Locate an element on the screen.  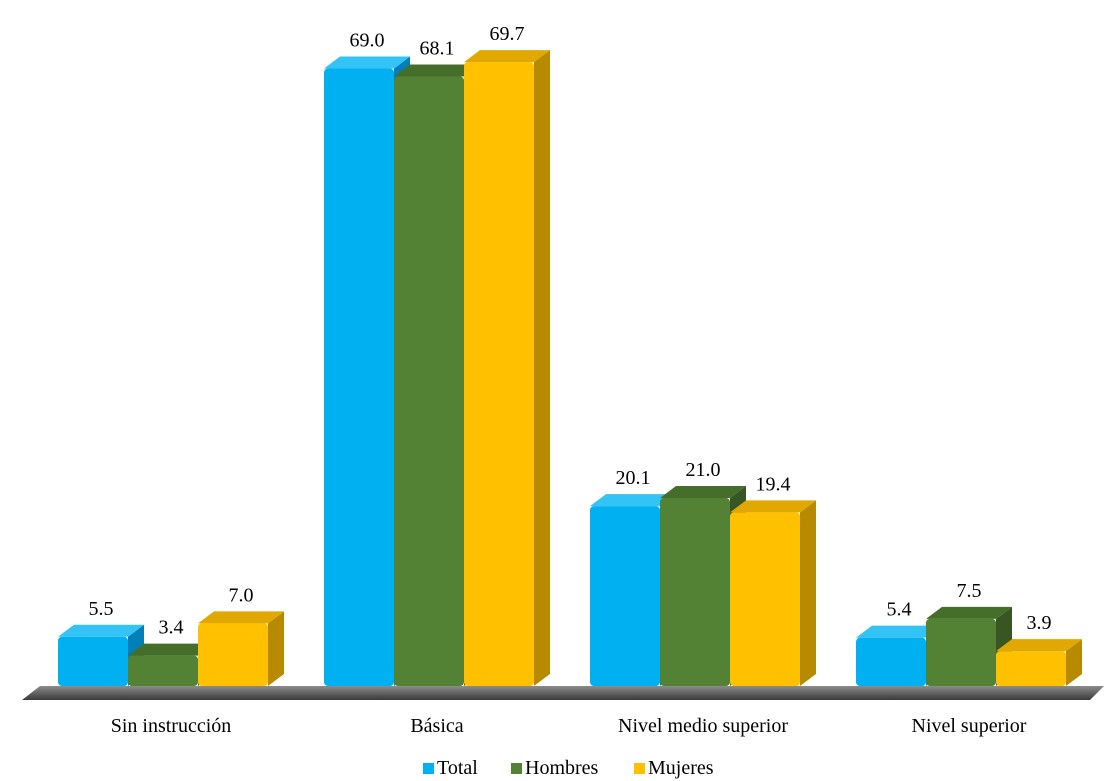
data-label-hombres-4: 7.5 is located at coordinates (969, 591).